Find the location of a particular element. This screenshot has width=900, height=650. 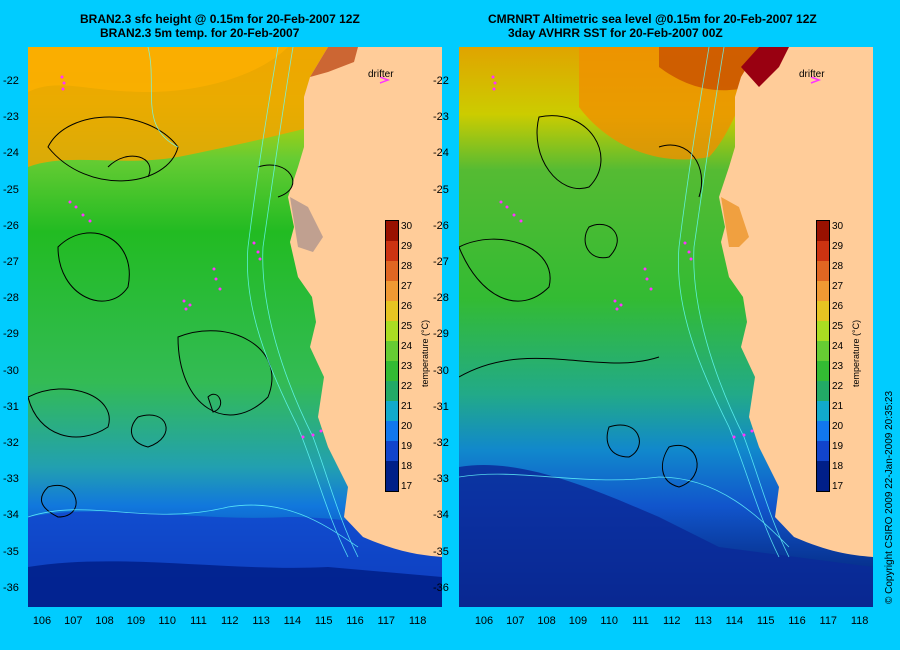

left-colorbar-title: temperature (°C) is located at coordinates (425, 353).